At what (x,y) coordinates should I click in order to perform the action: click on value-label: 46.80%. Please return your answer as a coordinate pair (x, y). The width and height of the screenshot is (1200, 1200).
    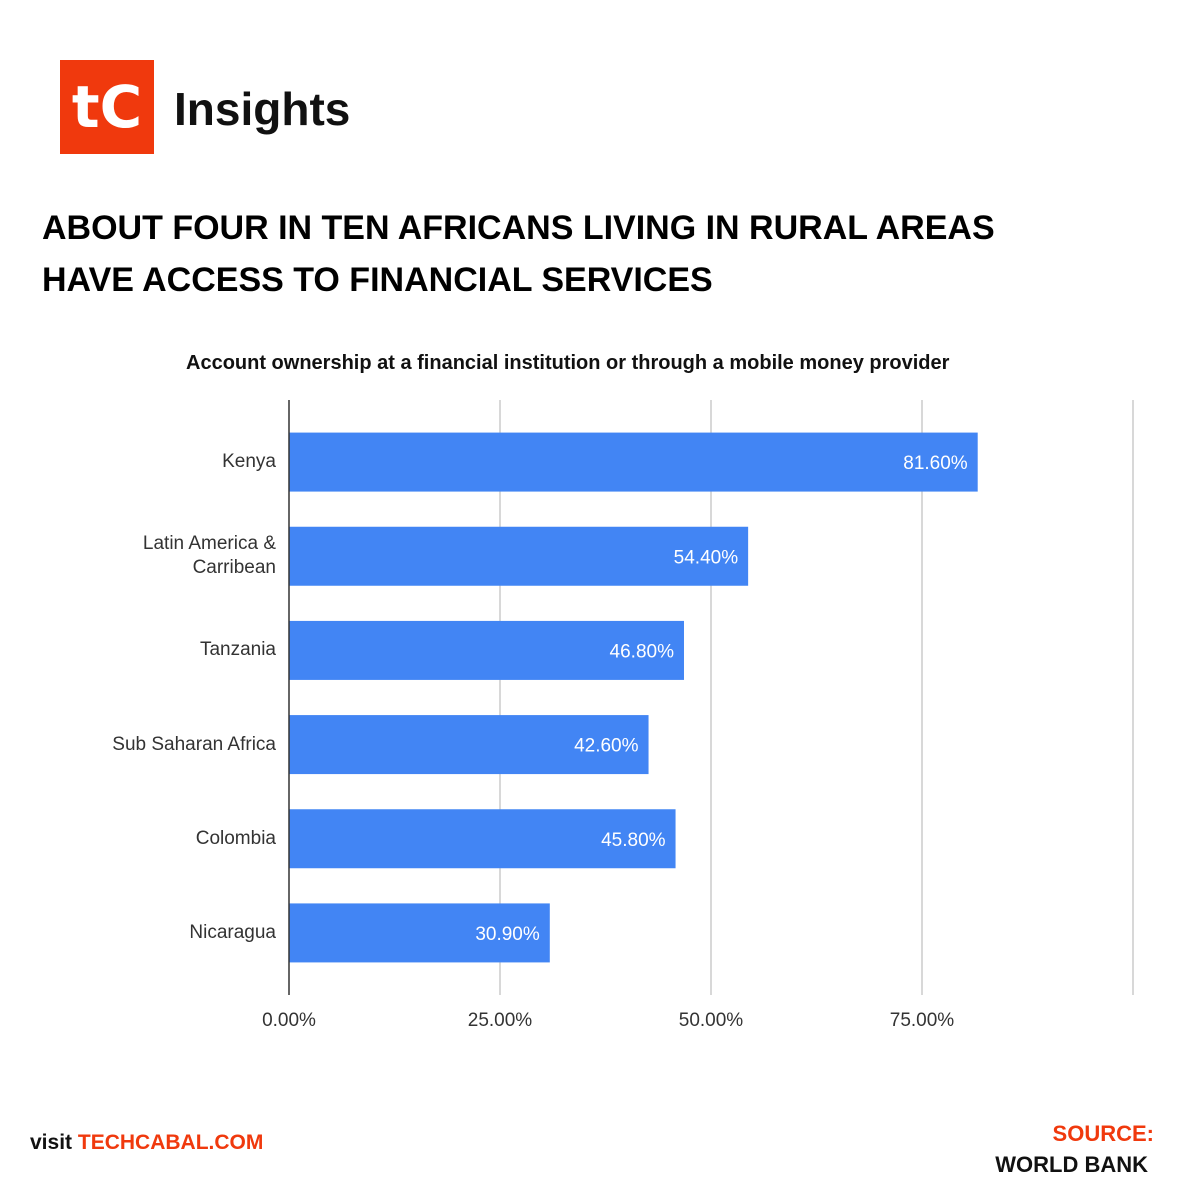
    Looking at the image, I should click on (642, 651).